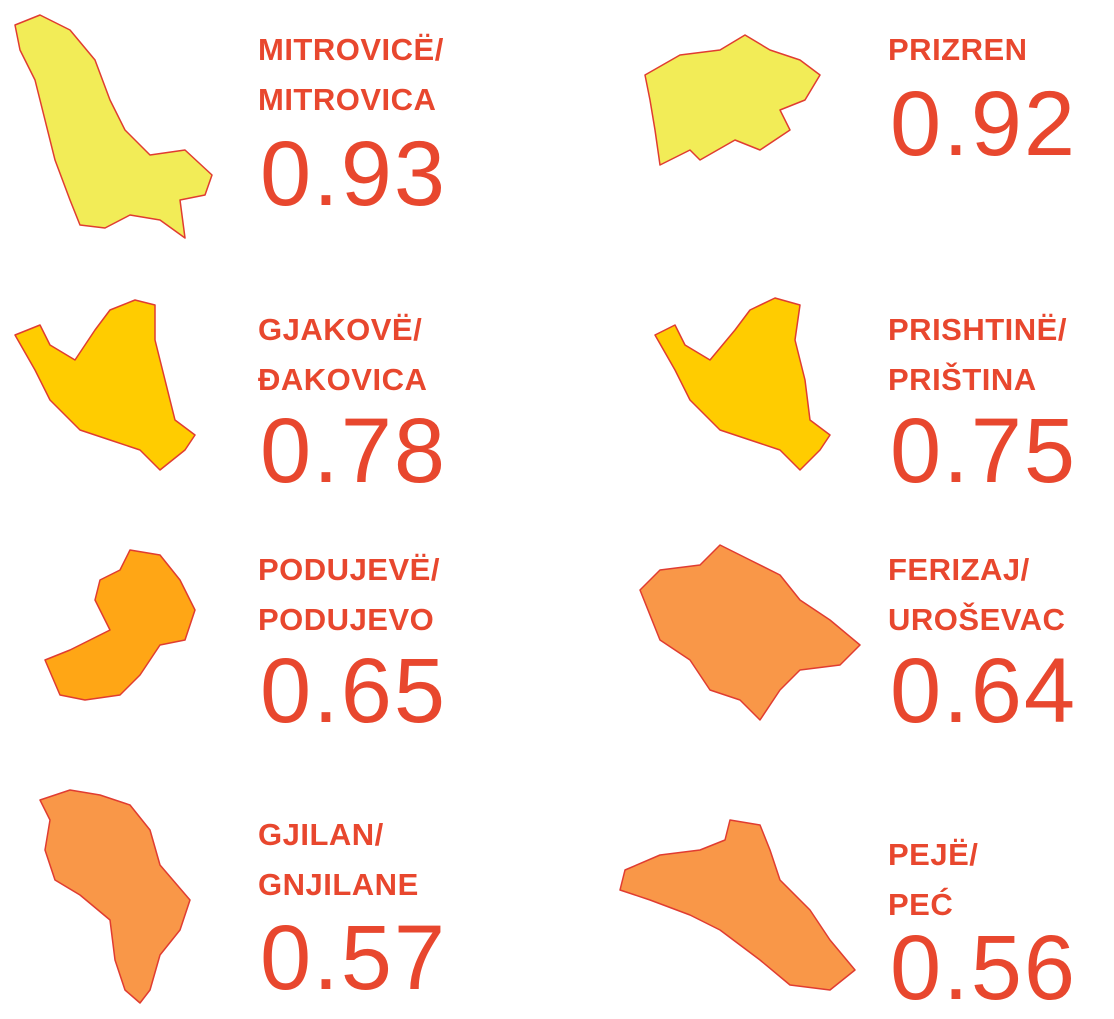 The width and height of the screenshot is (1114, 1019). Describe the element at coordinates (977, 355) in the screenshot. I see `region-name: PRISHTINË/PRIŠTINA` at that location.